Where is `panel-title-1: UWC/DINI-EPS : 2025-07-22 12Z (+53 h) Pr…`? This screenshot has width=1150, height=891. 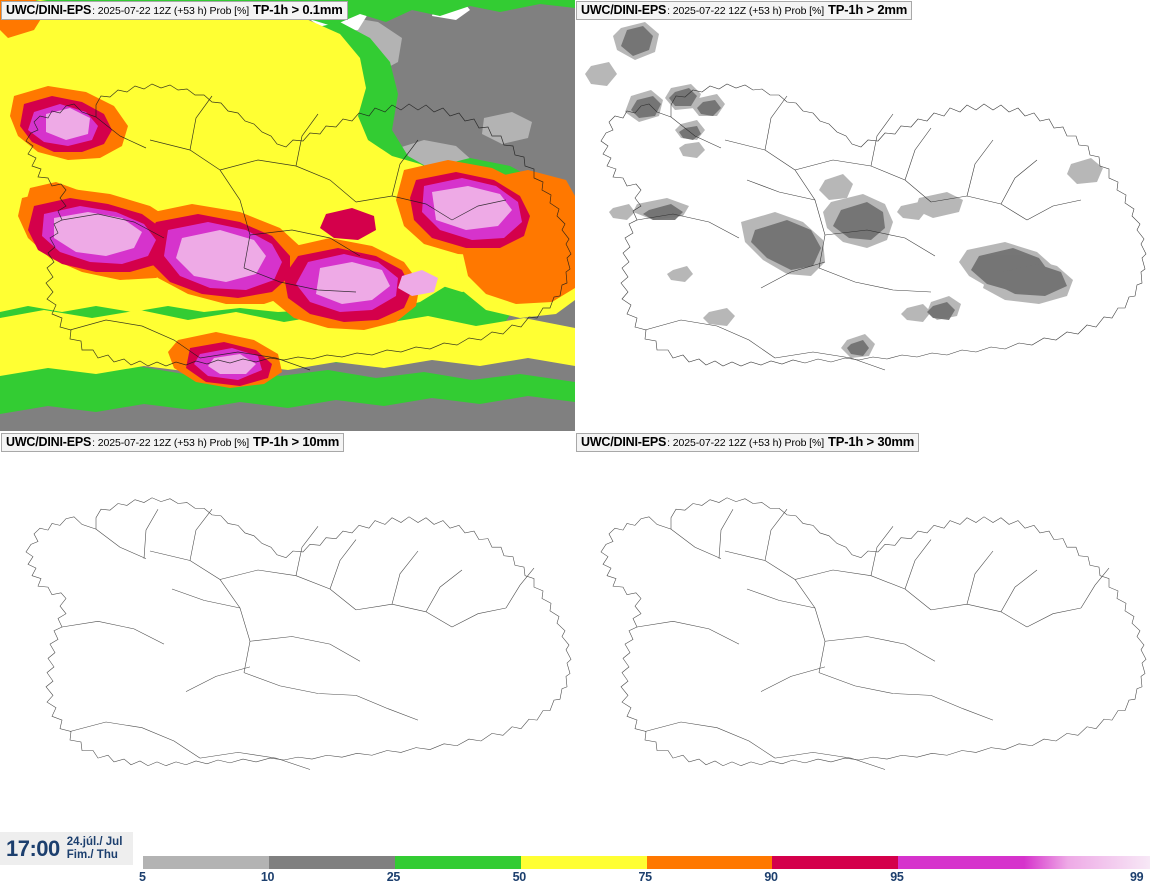
panel-title-1: UWC/DINI-EPS : 2025-07-22 12Z (+53 h) Pr… is located at coordinates (744, 11).